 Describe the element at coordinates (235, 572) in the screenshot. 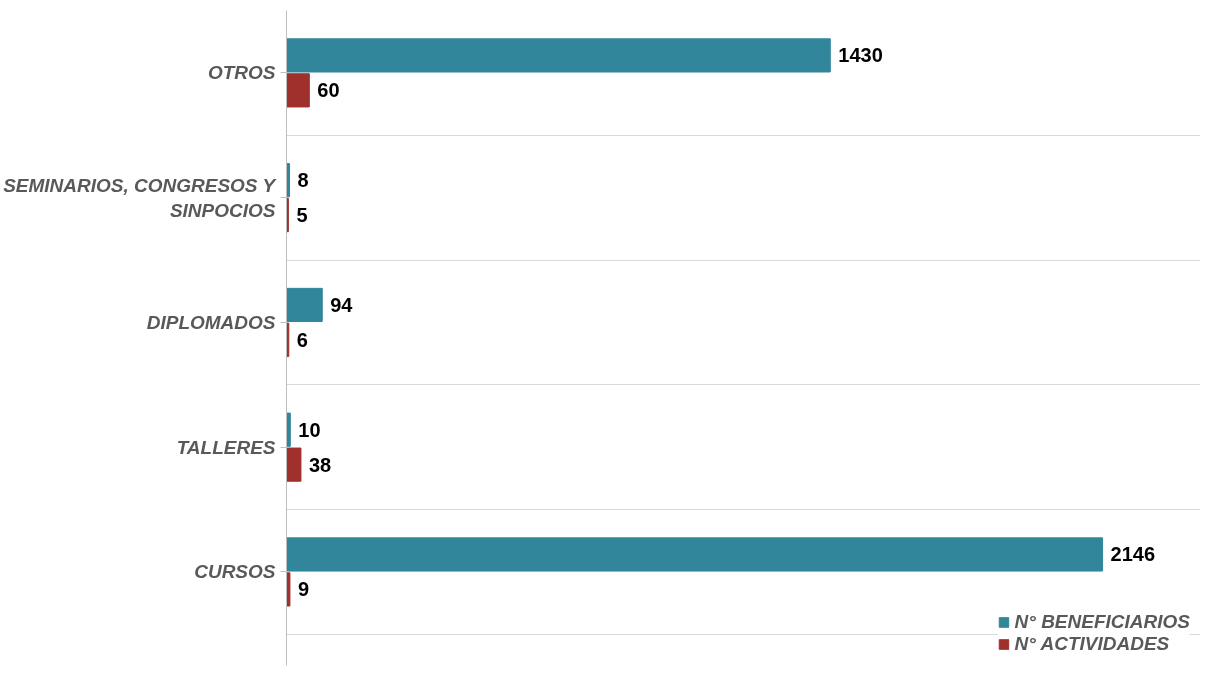

I see `y-tick-label: CURSOS` at that location.